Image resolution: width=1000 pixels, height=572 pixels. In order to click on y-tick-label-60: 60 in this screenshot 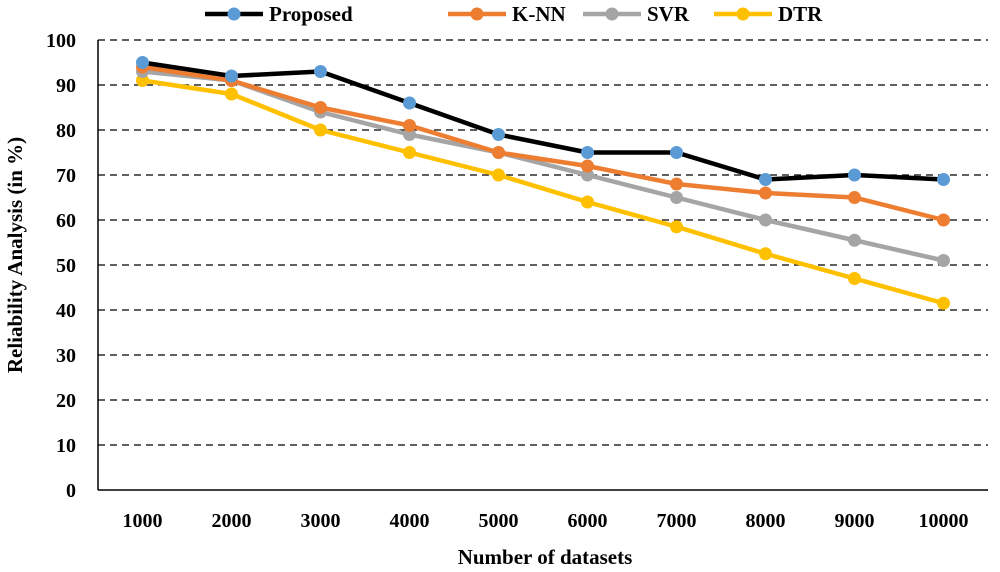, I will do `click(66, 221)`.